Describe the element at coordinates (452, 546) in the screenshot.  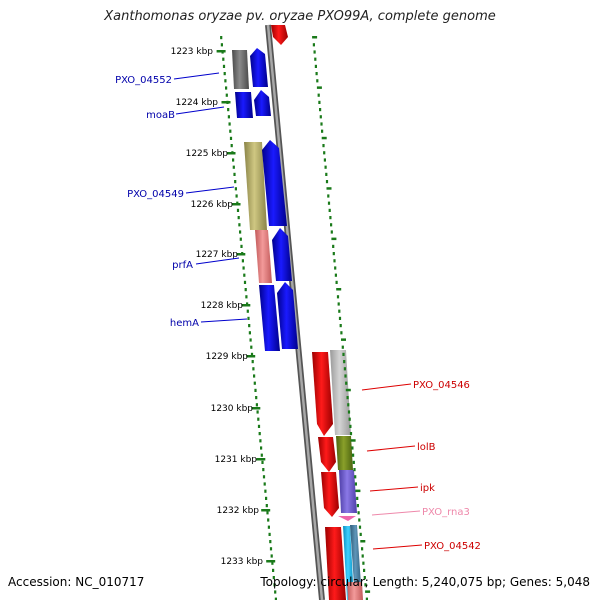
I see `gene-label-pxo-04542: PXO_04542` at that location.